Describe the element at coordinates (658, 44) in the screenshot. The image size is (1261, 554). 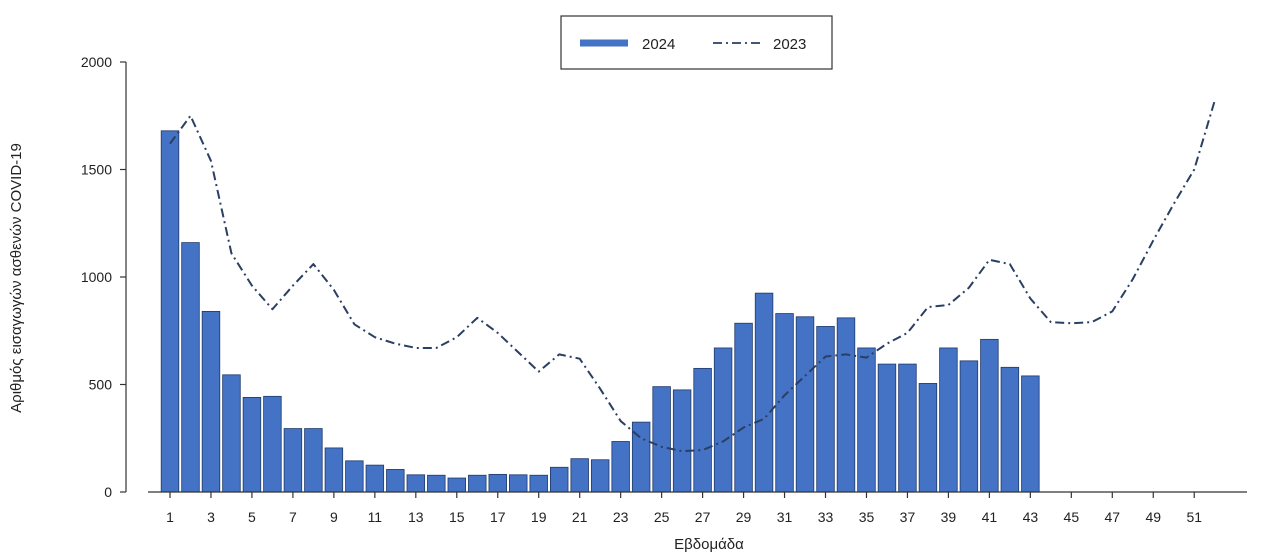
I see `legend-label-2024: 2024` at that location.